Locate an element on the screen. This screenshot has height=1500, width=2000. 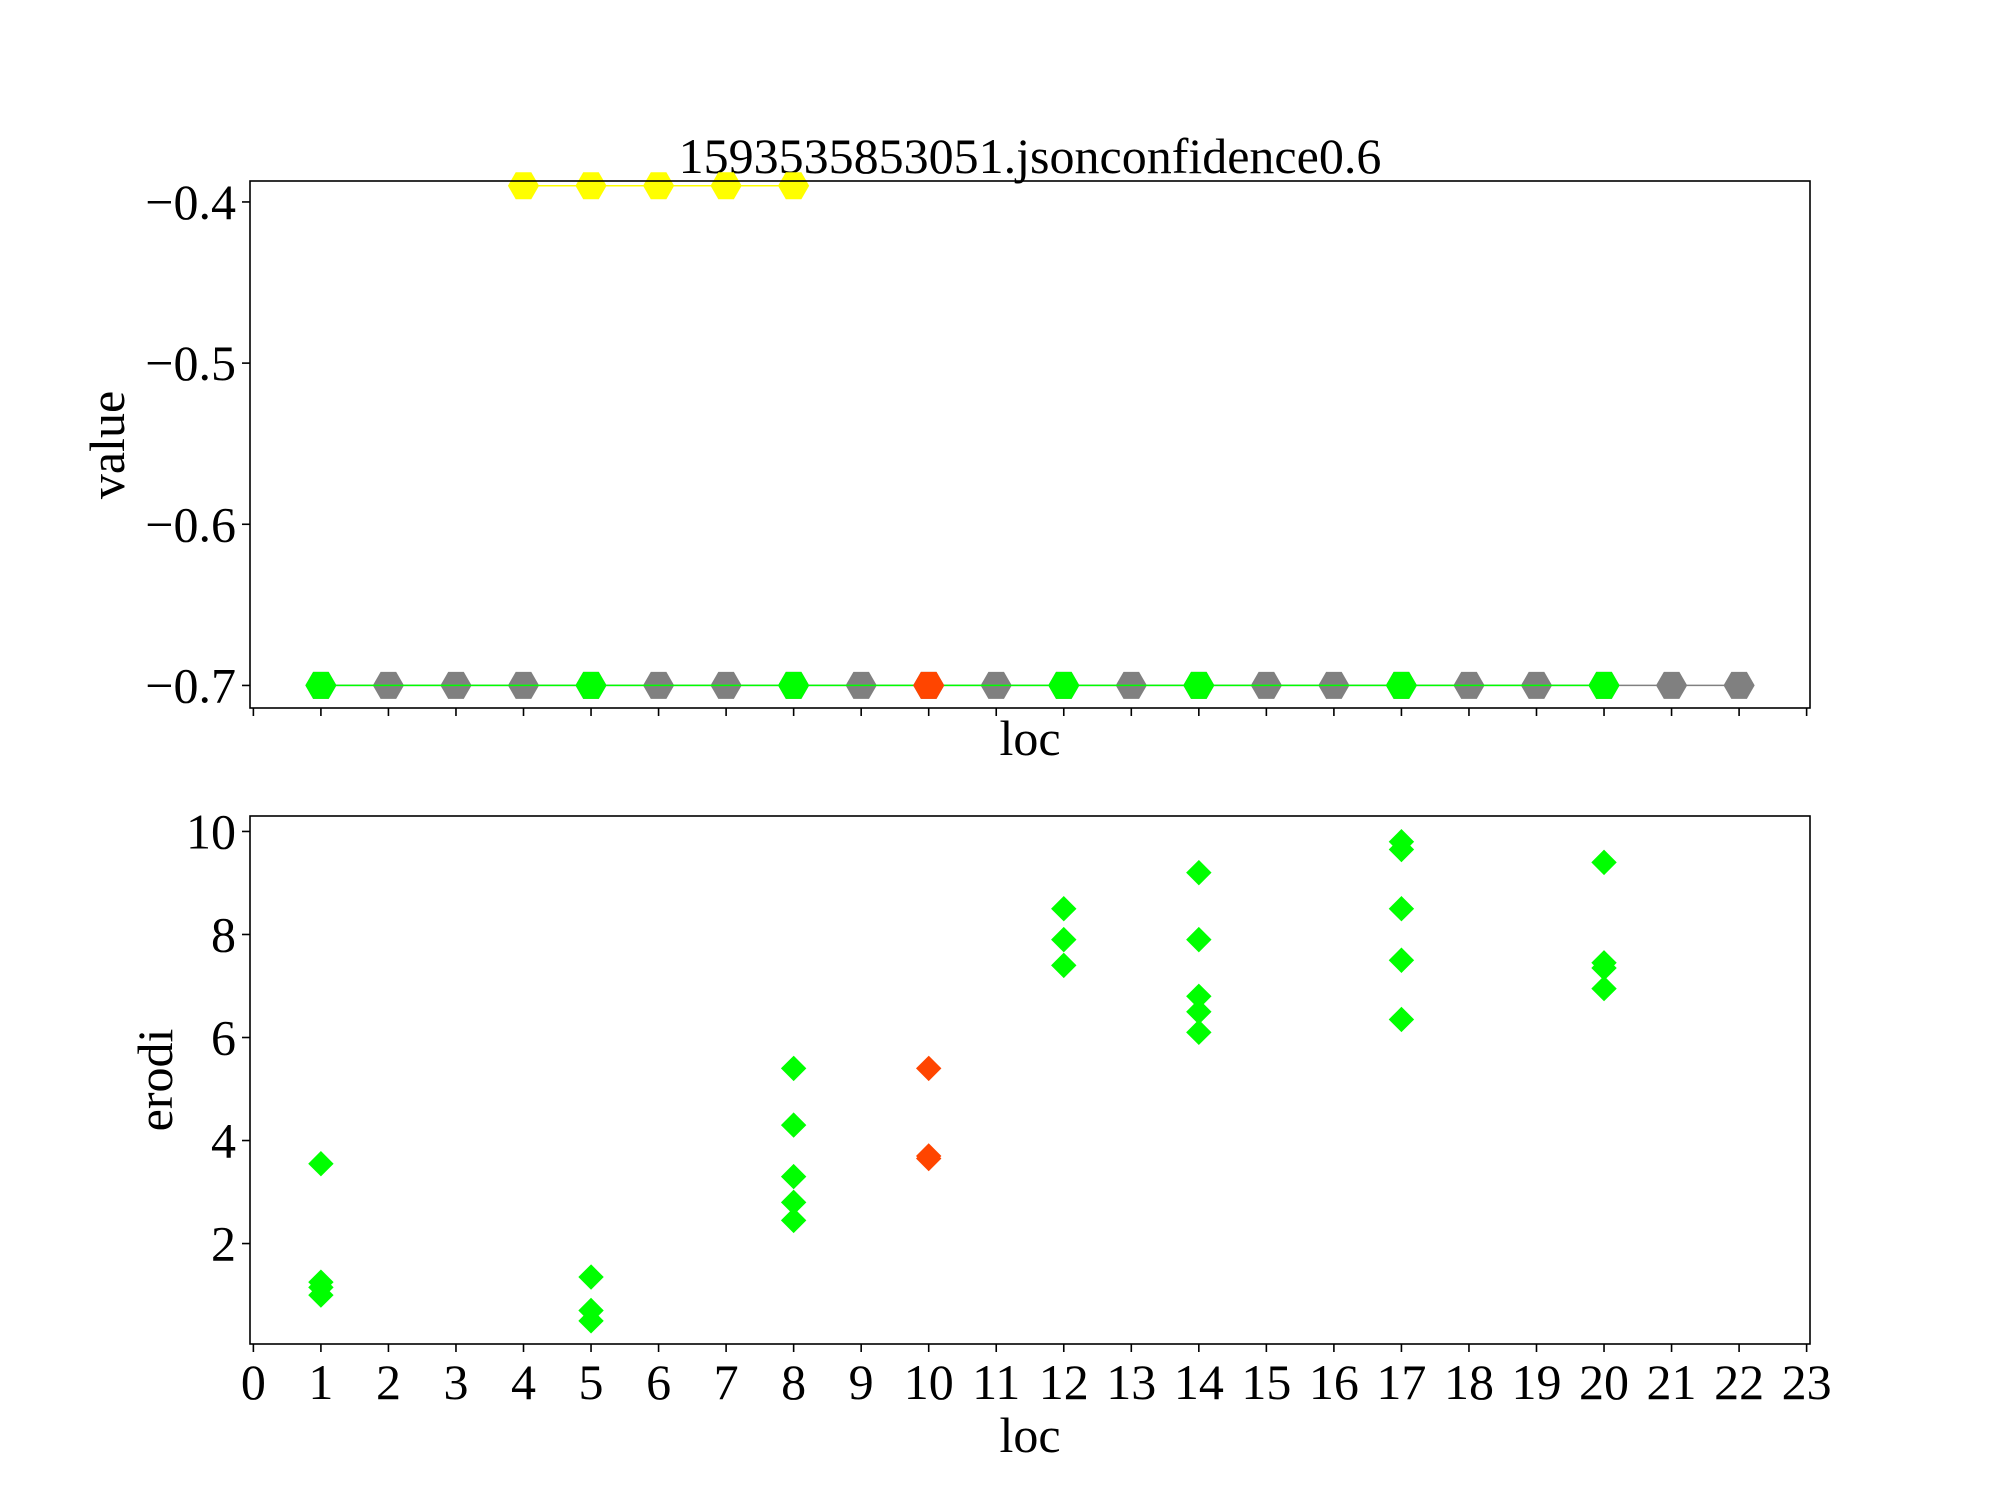
bottom-x-tick-label: 21 is located at coordinates (1672, 1382).